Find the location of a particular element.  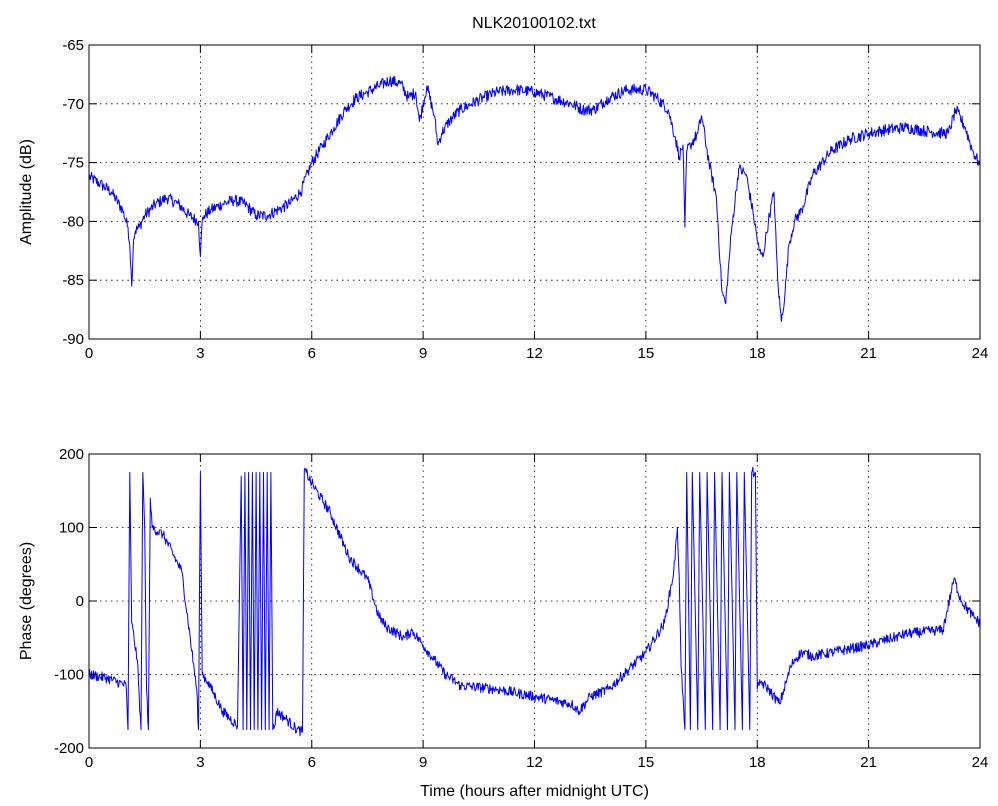

phase-y-tick-label: 200 is located at coordinates (71, 454).